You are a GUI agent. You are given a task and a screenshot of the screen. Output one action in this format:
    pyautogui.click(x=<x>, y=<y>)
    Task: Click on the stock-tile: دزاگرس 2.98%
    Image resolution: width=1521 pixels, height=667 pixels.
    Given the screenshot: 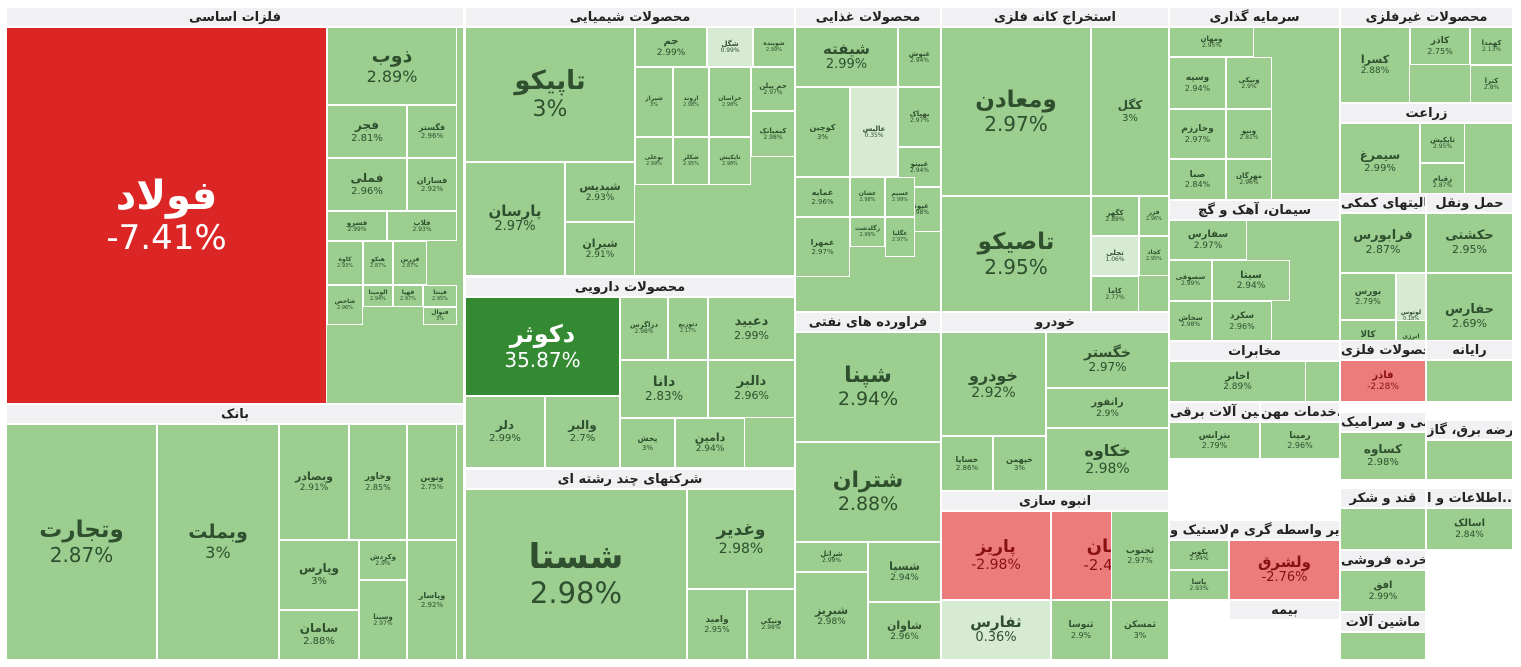 What is the action you would take?
    pyautogui.click(x=644, y=328)
    